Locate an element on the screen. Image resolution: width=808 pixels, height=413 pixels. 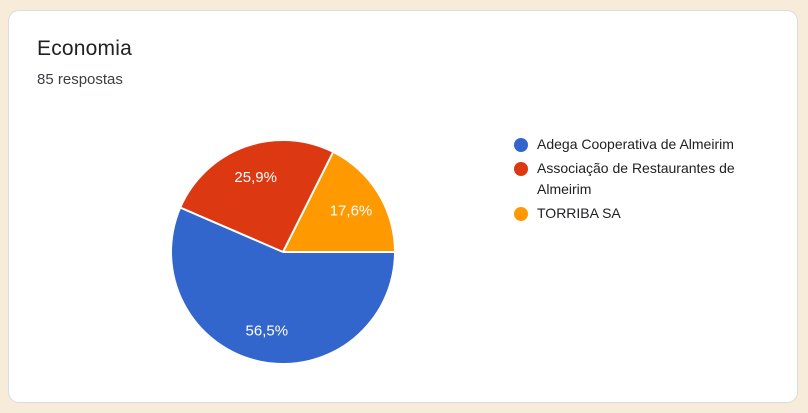
legend-item: Adega Cooperativa de Almeirim is located at coordinates (650, 144).